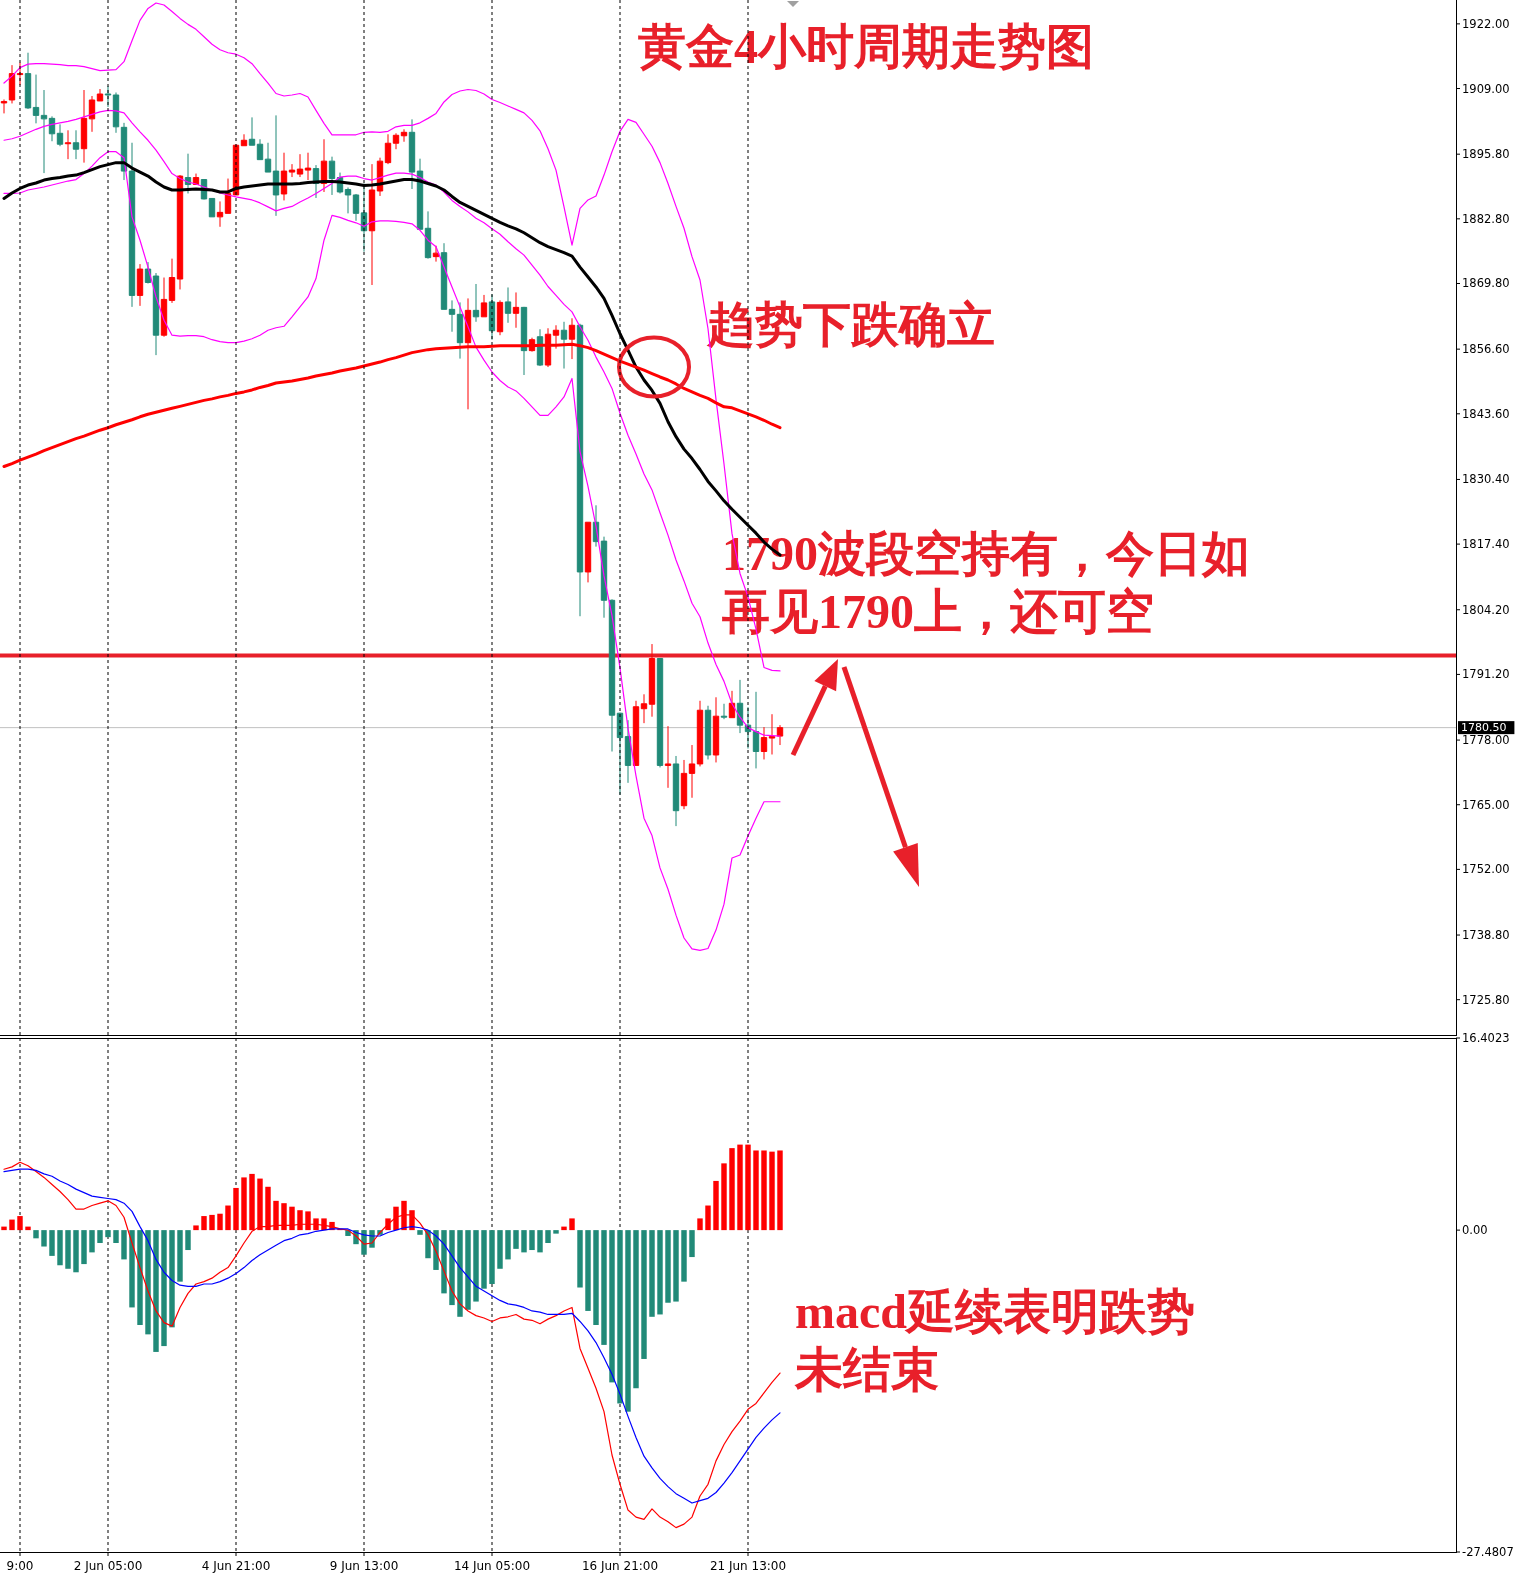 Image resolution: width=1532 pixels, height=1583 pixels. Describe the element at coordinates (108, 1566) in the screenshot. I see `x-tick-label: 2 Jun 05:00` at that location.